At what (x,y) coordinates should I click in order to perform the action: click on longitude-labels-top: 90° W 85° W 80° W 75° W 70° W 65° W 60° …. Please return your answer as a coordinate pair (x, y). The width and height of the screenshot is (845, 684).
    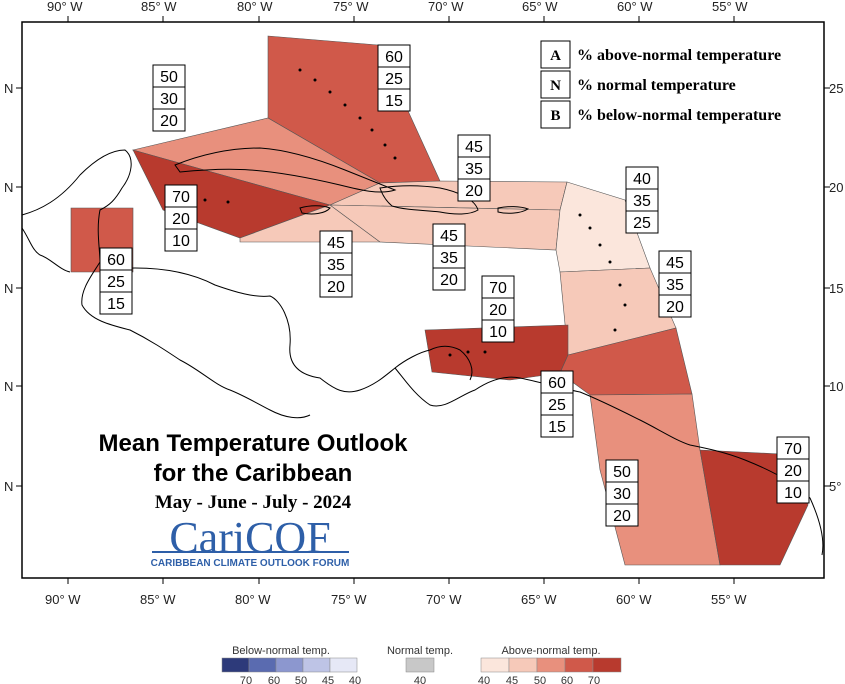
    Looking at the image, I should click on (397, 7).